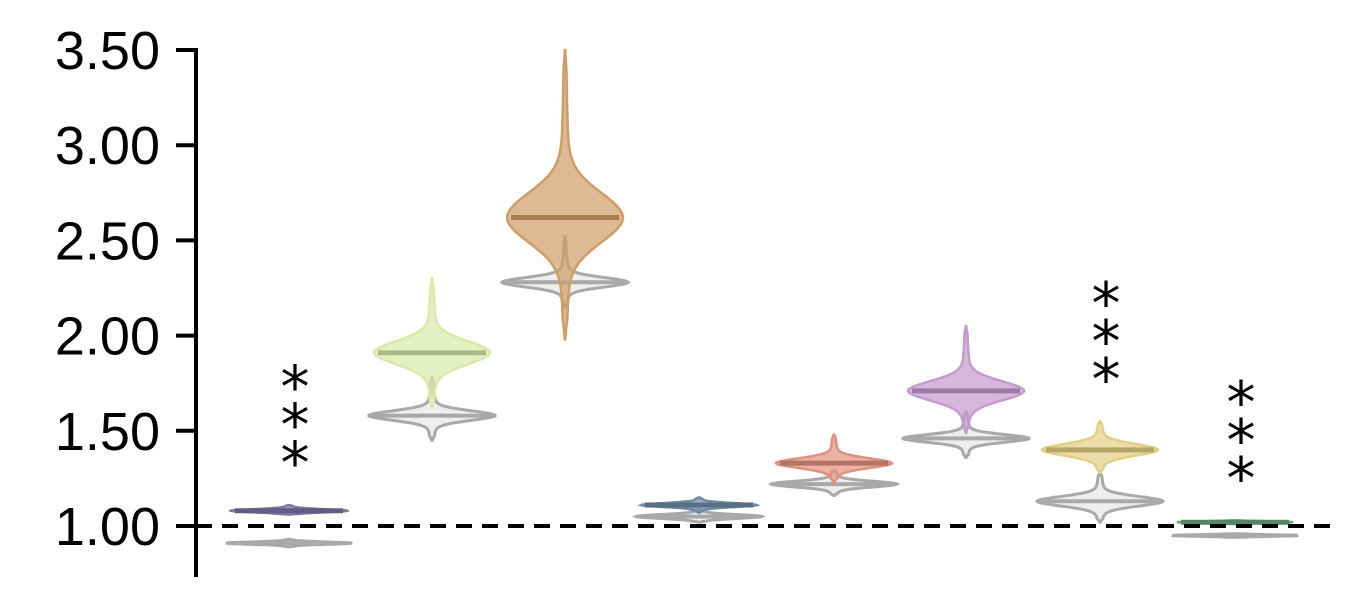 The image size is (1348, 607). I want to click on y-tick-label: 2.00, so click(107, 337).